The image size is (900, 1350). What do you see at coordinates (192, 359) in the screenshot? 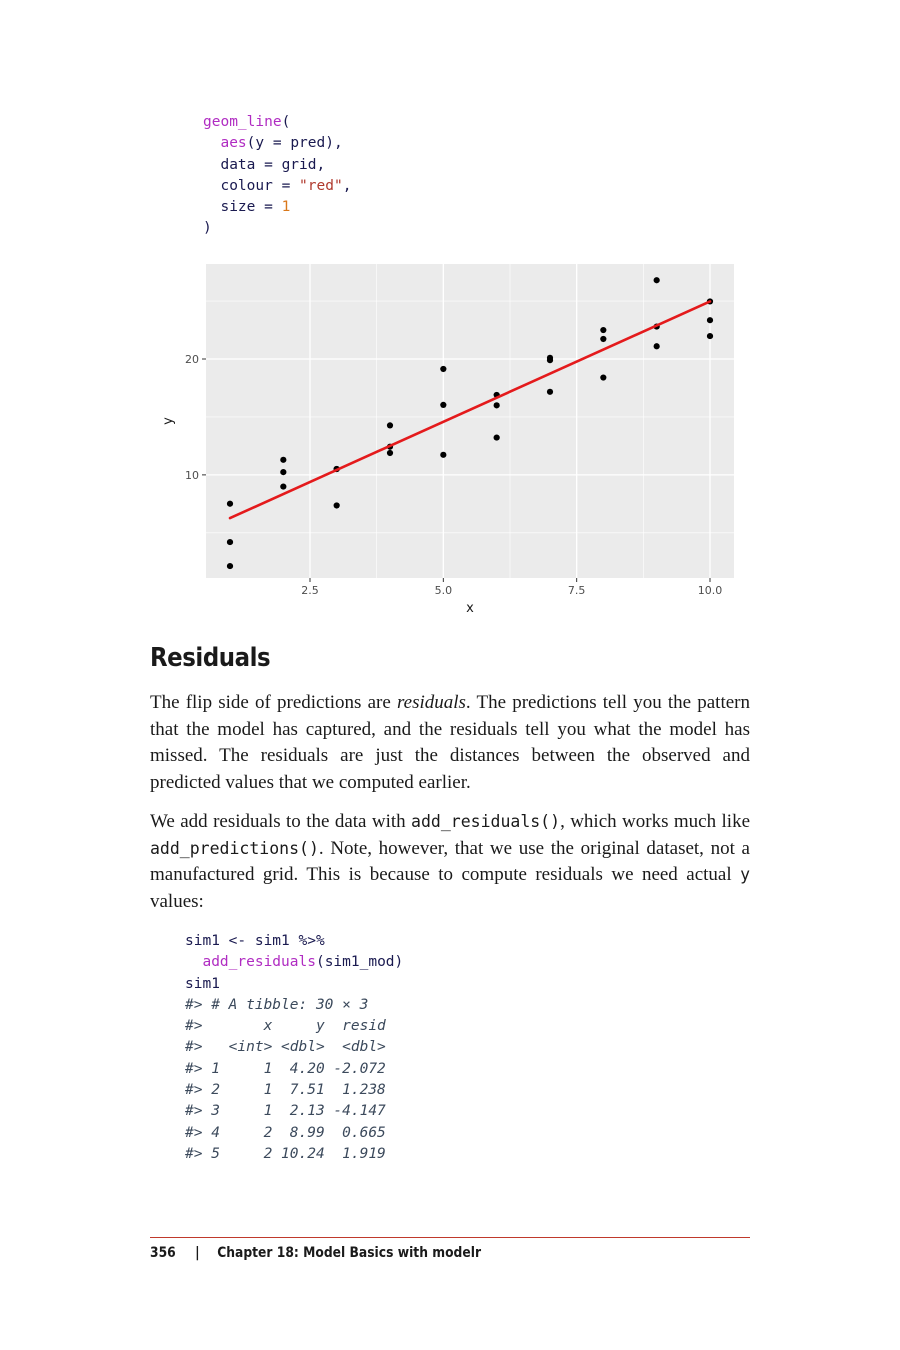
I see `y-tick-label: 20` at bounding box center [192, 359].